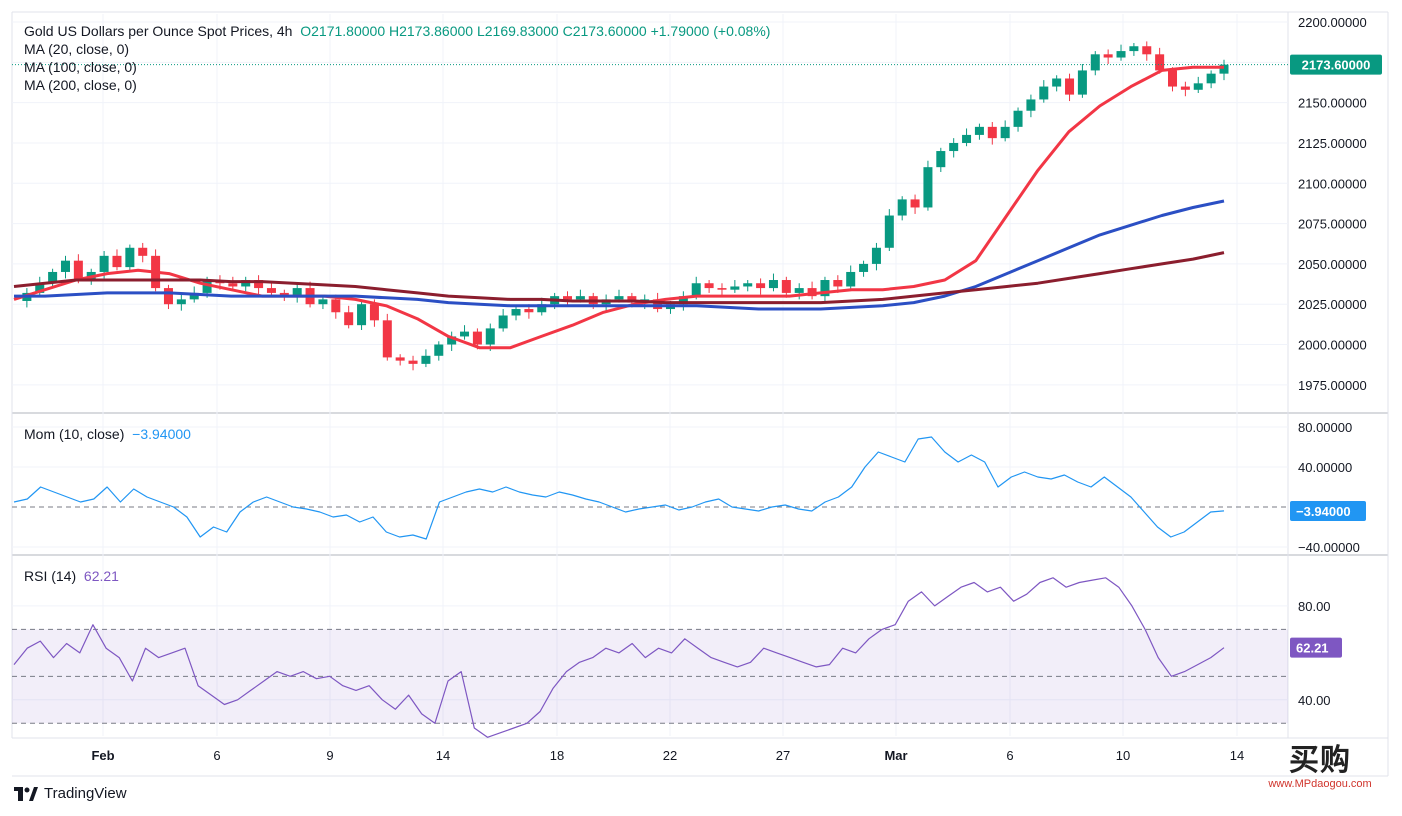 This screenshot has width=1402, height=816. I want to click on momentum-line, so click(619, 488).